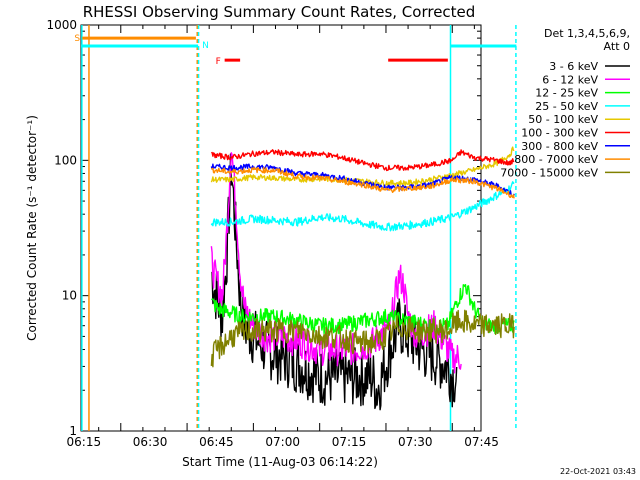 The height and width of the screenshot is (480, 640). I want to click on legend-entry-label: 7000 - 15000 keV, so click(549, 172).